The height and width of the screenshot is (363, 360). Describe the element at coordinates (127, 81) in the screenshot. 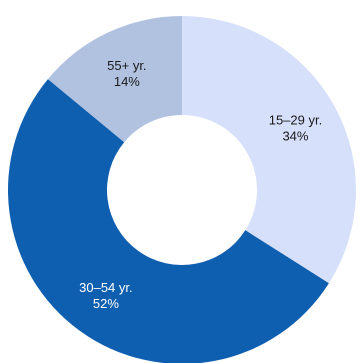

I see `slice-value-55-plus: 14%` at that location.